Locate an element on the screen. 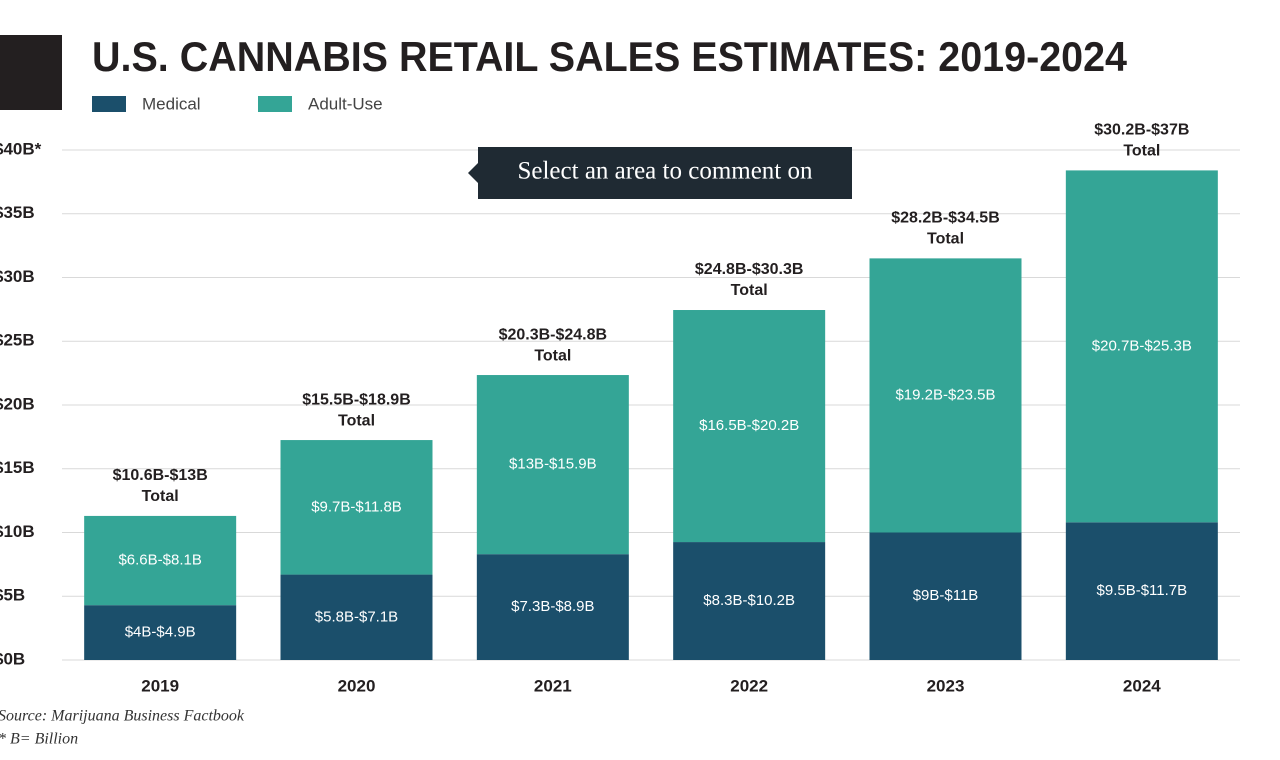 Image resolution: width=1280 pixels, height=760 pixels. footnote: * B= Billion is located at coordinates (39, 739).